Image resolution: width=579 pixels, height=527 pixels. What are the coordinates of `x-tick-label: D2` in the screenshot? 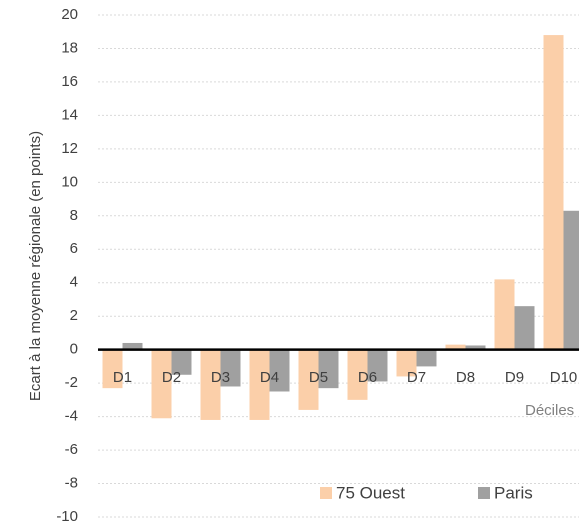 It's located at (171, 377).